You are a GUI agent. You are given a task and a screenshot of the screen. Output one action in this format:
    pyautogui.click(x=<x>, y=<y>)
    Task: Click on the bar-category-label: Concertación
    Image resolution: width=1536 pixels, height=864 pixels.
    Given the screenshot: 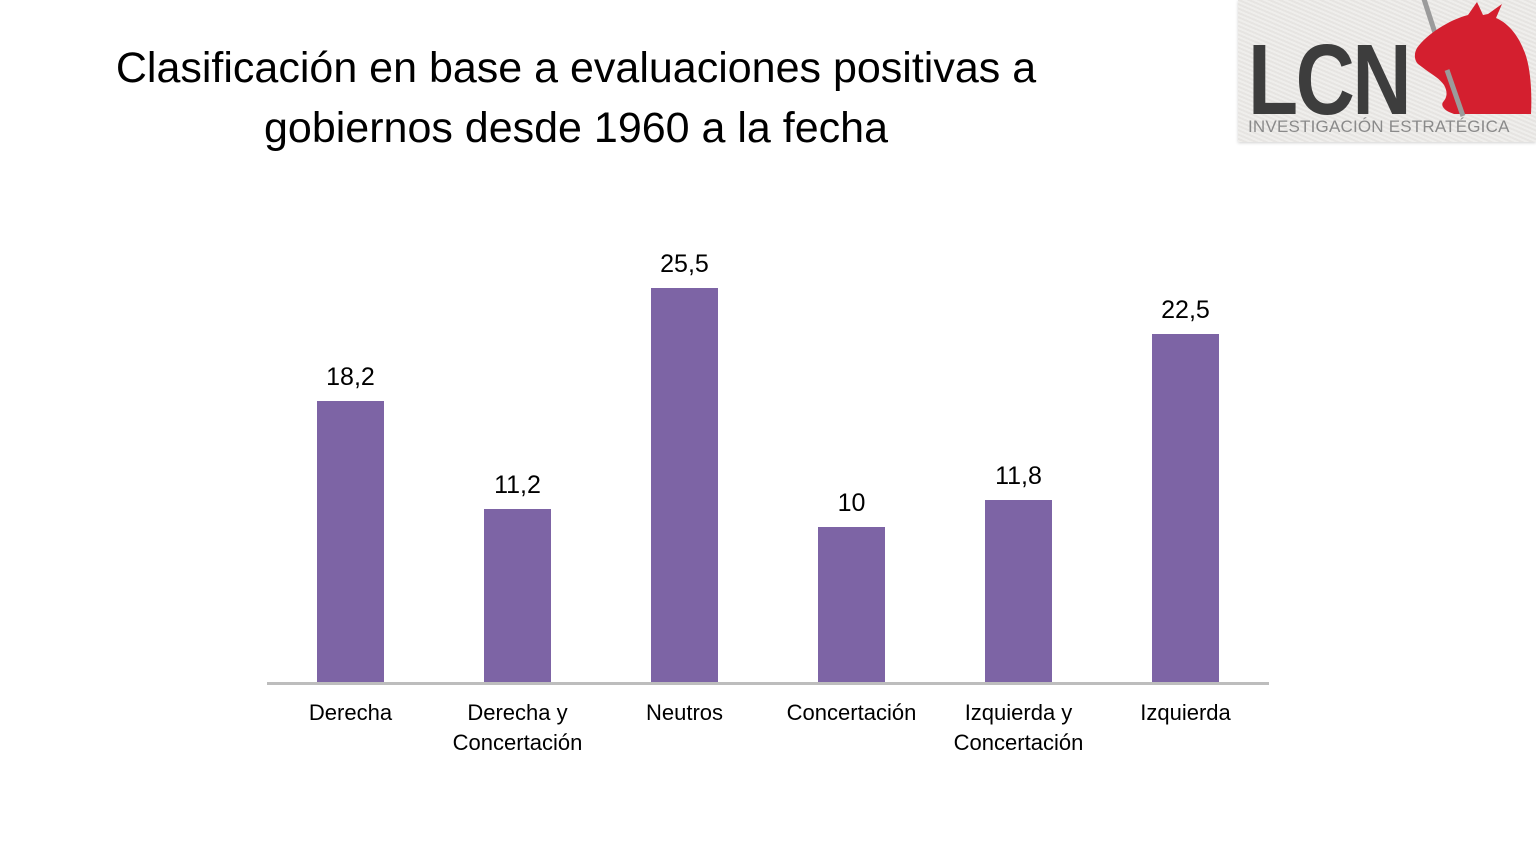 What is the action you would take?
    pyautogui.click(x=851, y=712)
    